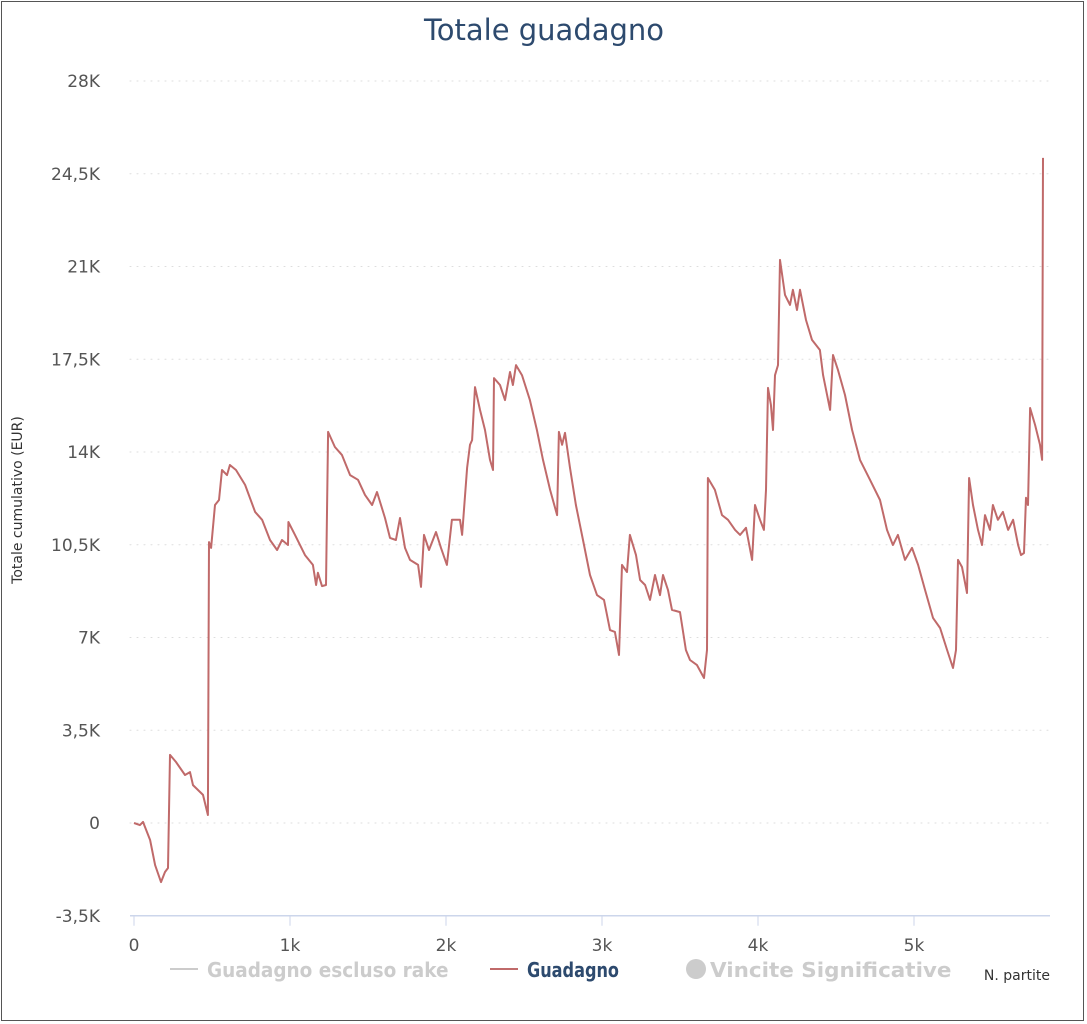 This screenshot has width=1087, height=1024. I want to click on y-tick-label: 7K, so click(89, 639).